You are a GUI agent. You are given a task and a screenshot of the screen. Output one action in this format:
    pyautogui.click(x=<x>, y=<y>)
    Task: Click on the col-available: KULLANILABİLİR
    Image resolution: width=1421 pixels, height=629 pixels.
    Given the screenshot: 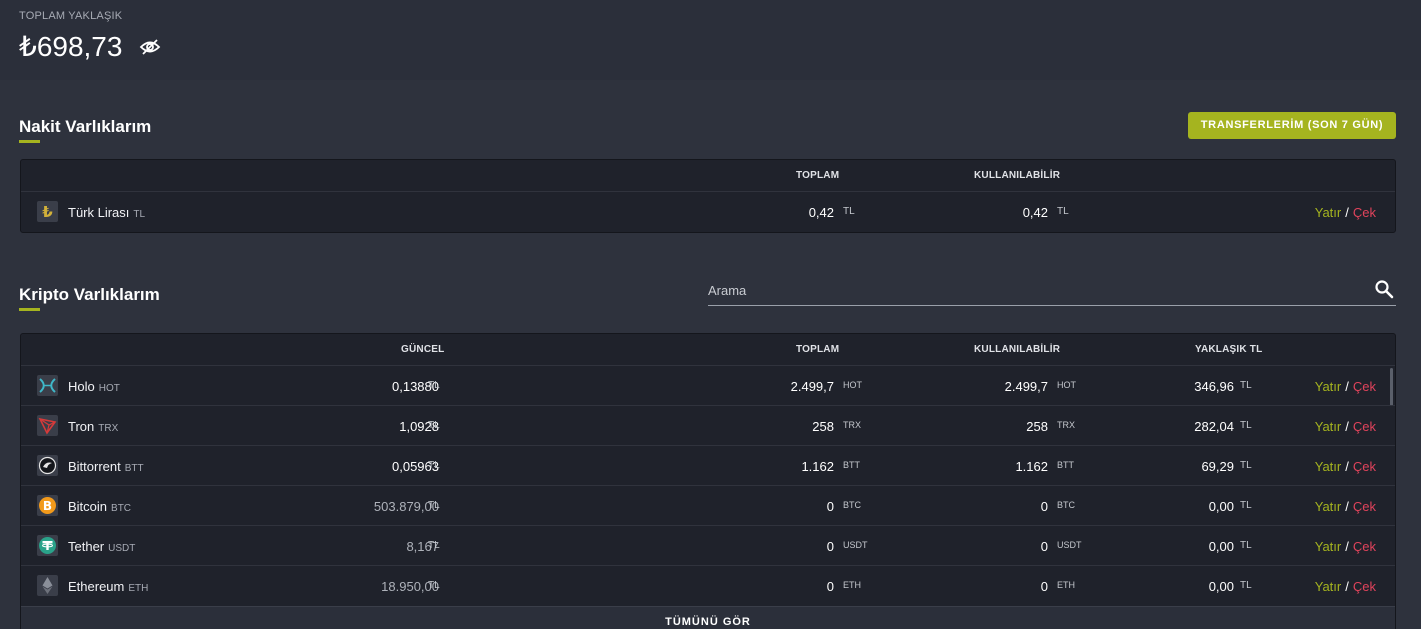 What is the action you would take?
    pyautogui.click(x=1017, y=349)
    